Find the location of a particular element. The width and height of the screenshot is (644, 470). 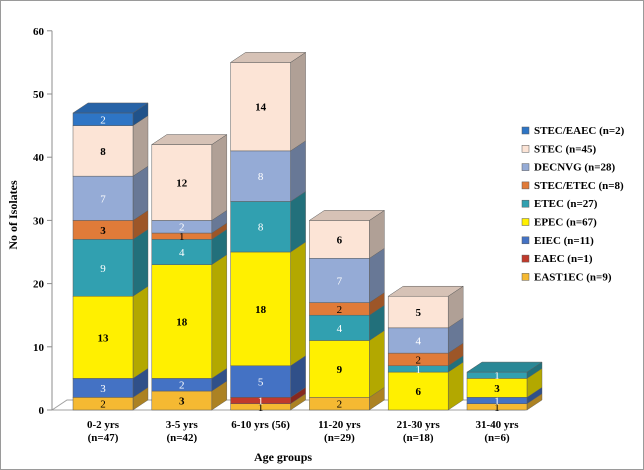

bar-value-label: 13 is located at coordinates (104, 338).